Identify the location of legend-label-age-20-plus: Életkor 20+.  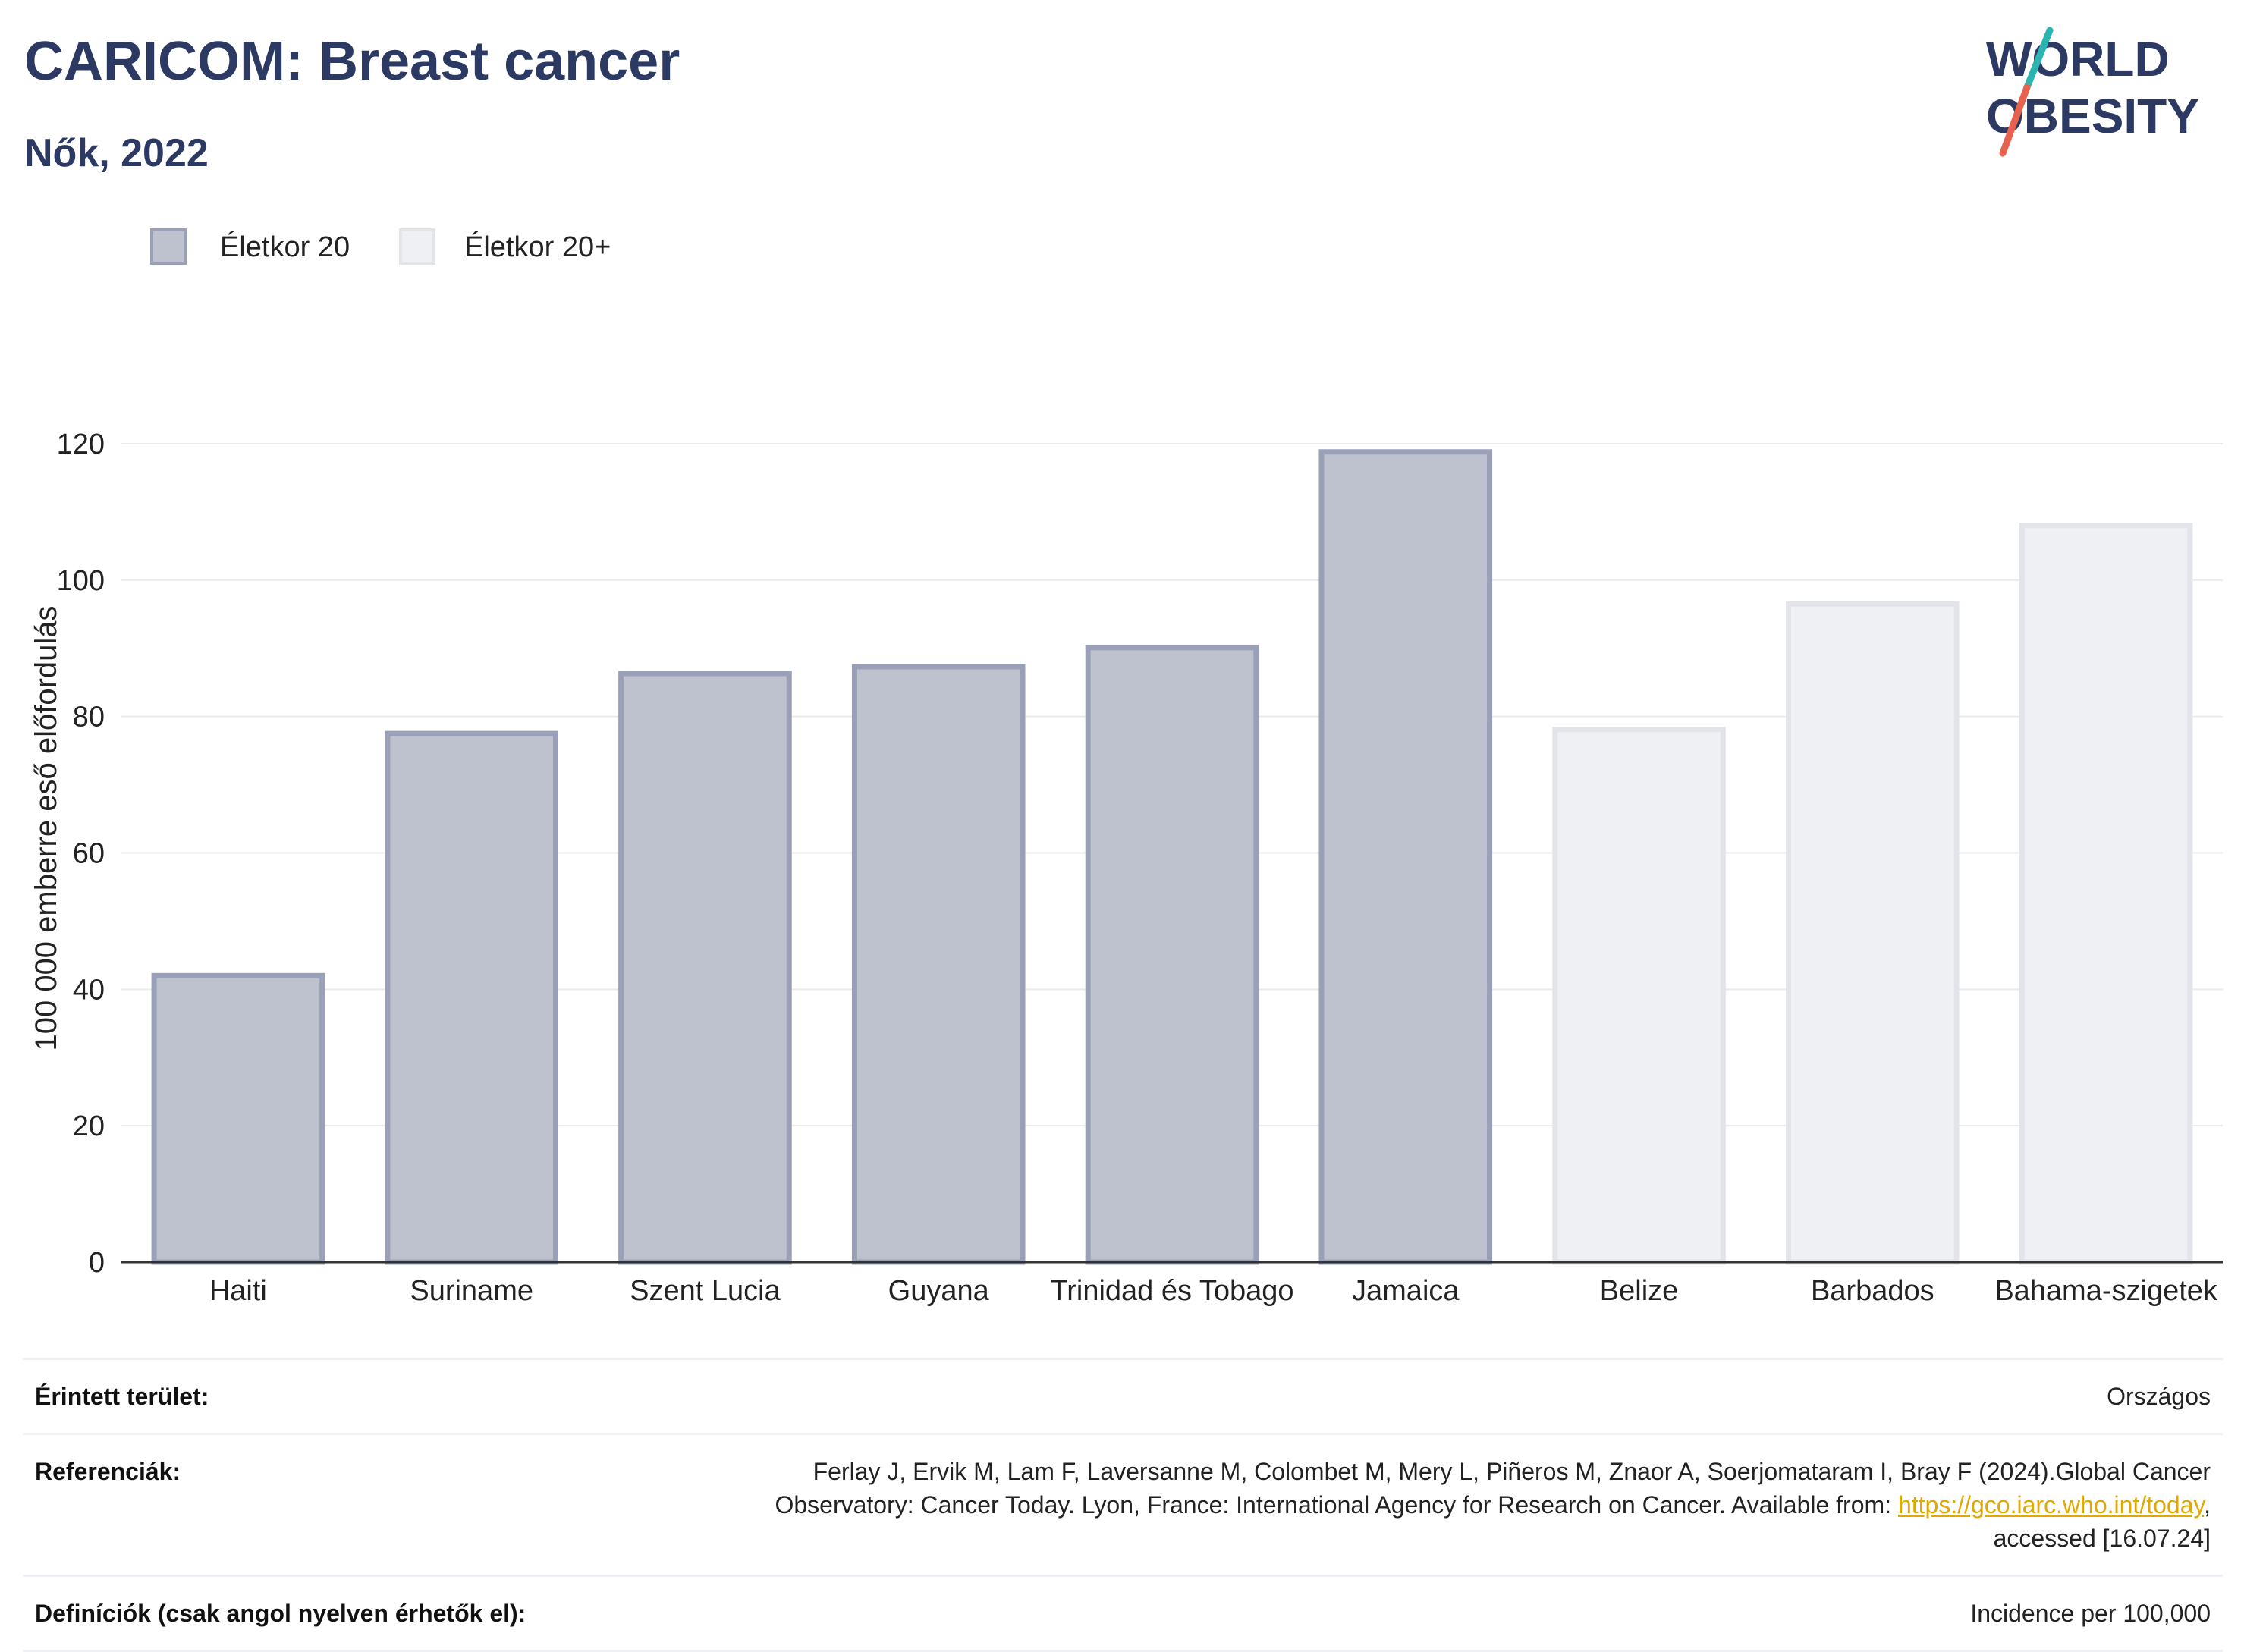
(537, 247).